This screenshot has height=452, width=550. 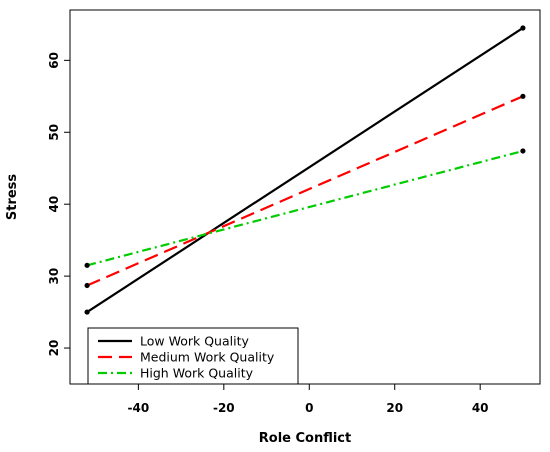 What do you see at coordinates (194, 341) in the screenshot?
I see `legend-label-0: Low Work Quality` at bounding box center [194, 341].